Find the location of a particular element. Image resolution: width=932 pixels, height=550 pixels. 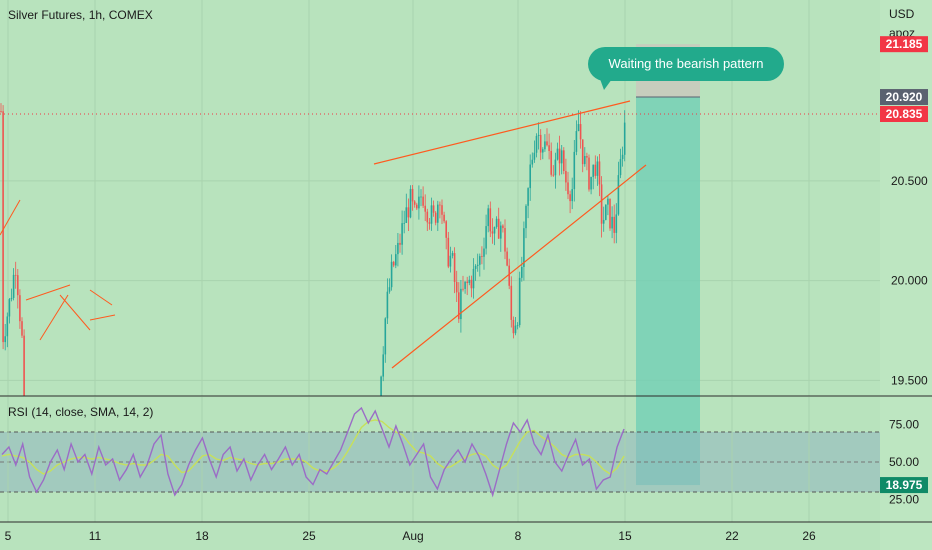

currency-label: USD is located at coordinates (902, 14).